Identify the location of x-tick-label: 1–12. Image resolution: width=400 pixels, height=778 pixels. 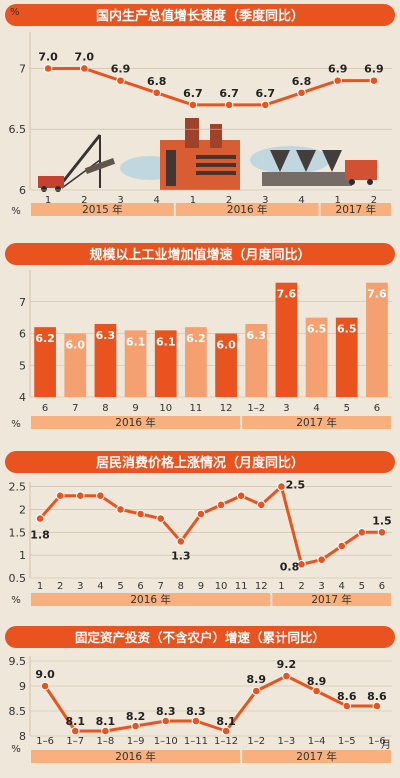
(226, 741).